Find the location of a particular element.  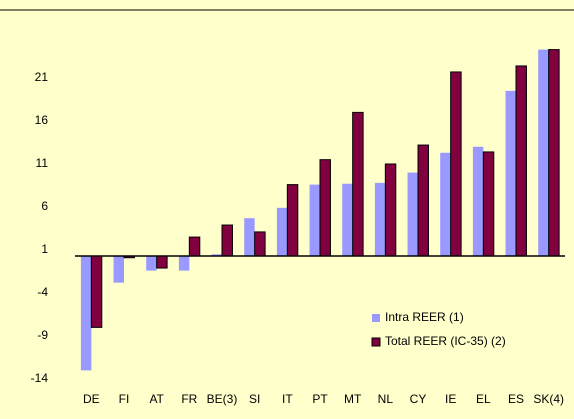

y-tick-label: 16 is located at coordinates (42, 120).